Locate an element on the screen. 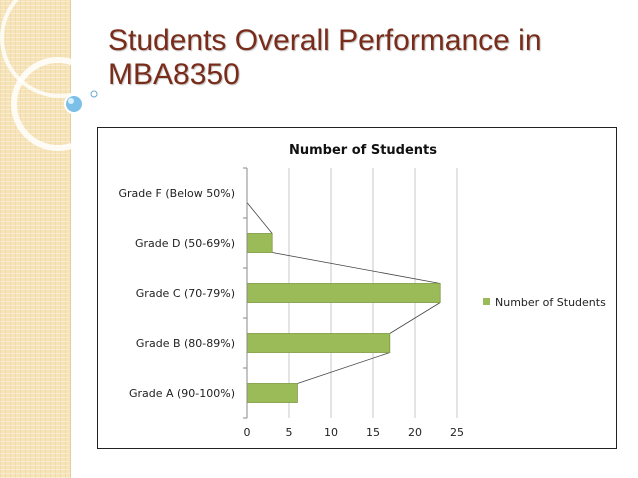  decorative-side-band is located at coordinates (35, 239).